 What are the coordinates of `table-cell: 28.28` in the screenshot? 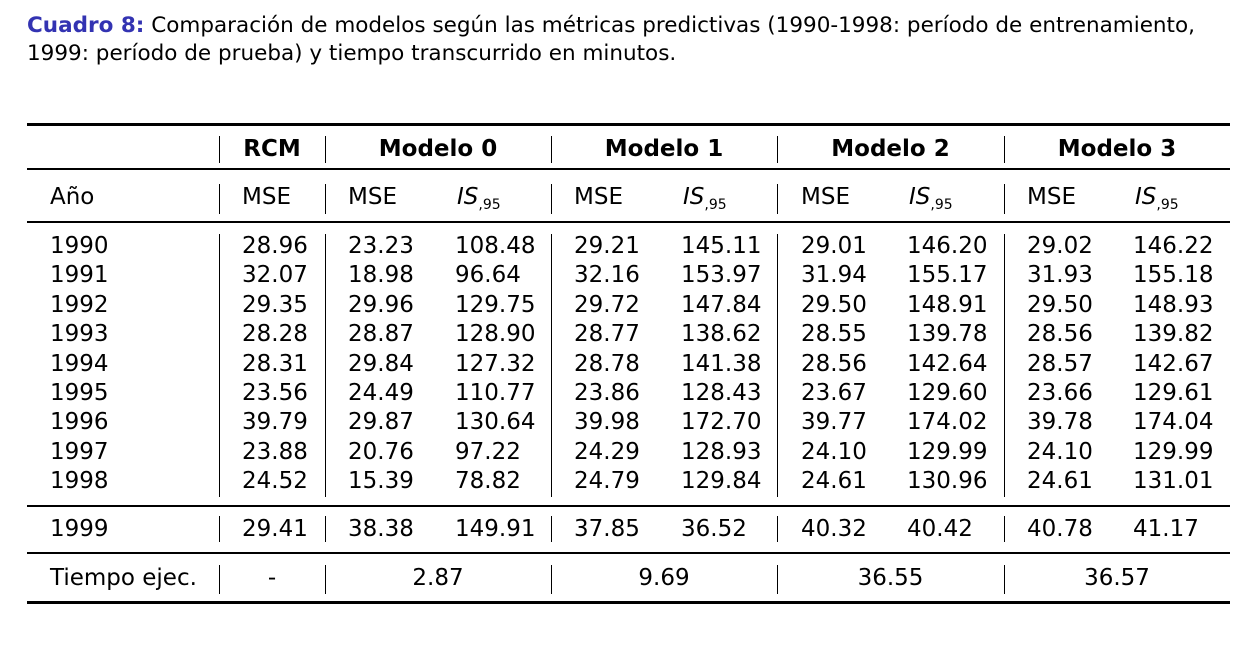 It's located at (275, 334).